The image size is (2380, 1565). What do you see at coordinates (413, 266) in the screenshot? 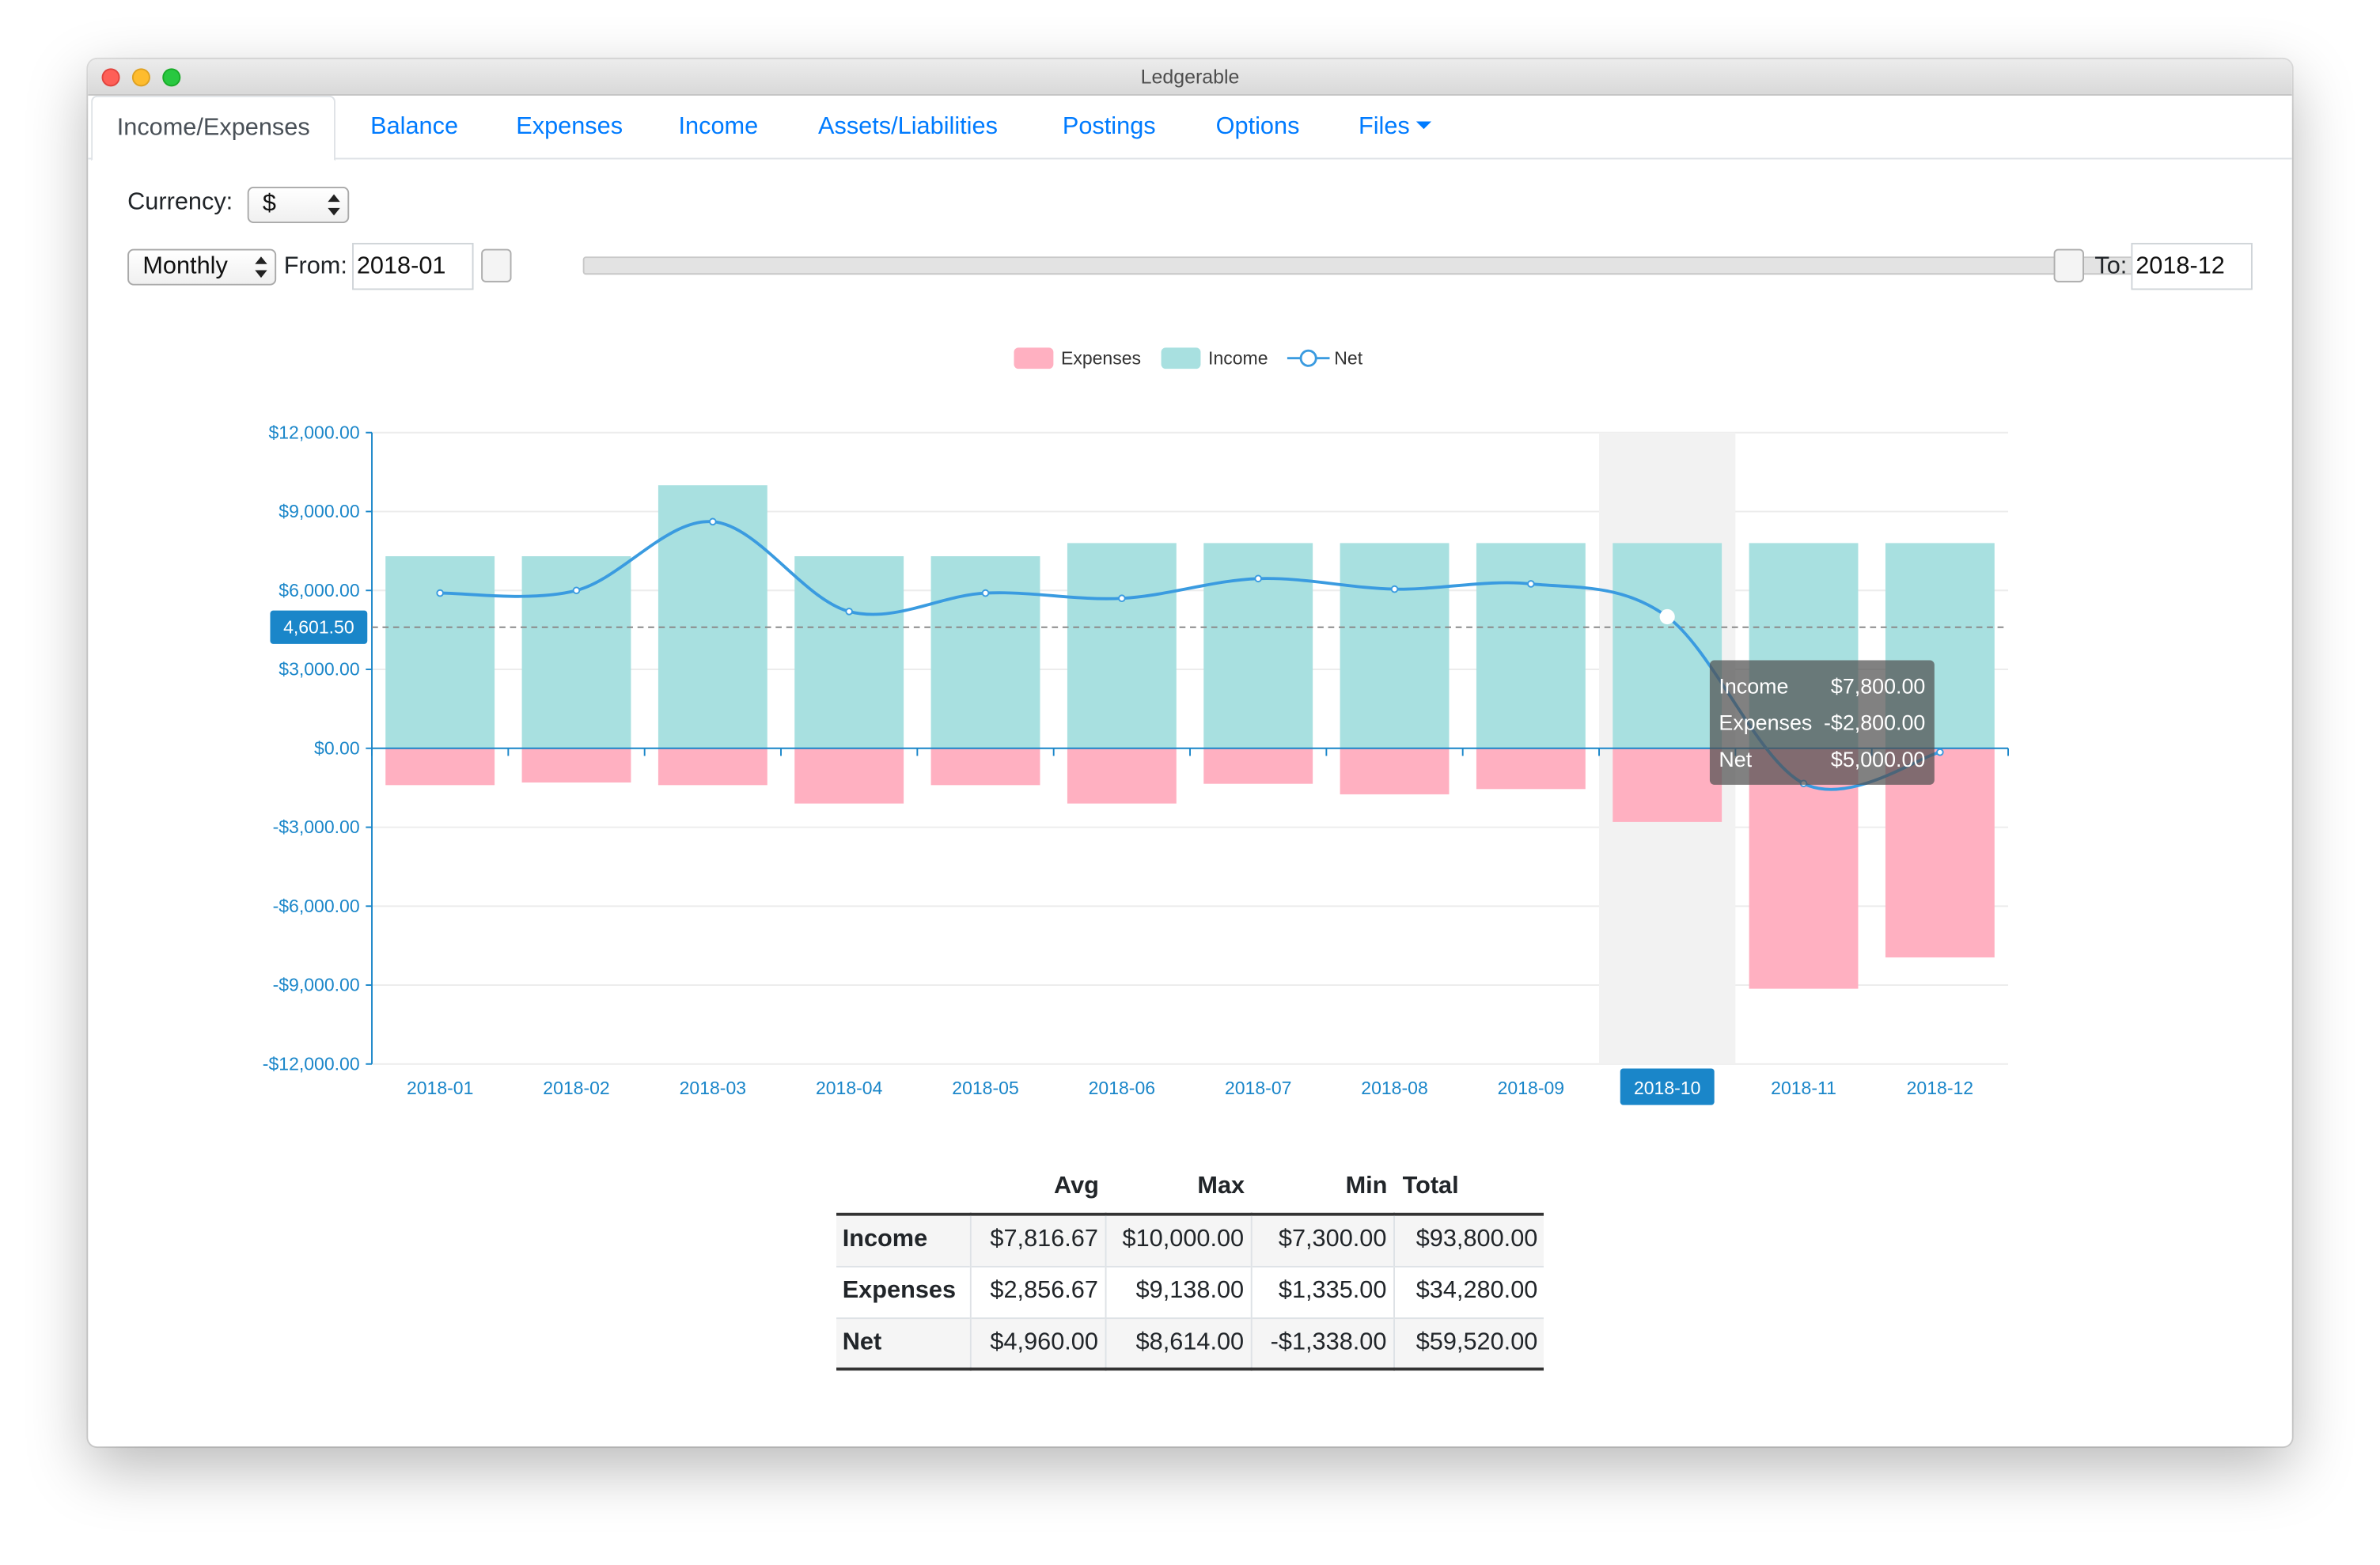
I see `from-date-input: 2018-01` at bounding box center [413, 266].